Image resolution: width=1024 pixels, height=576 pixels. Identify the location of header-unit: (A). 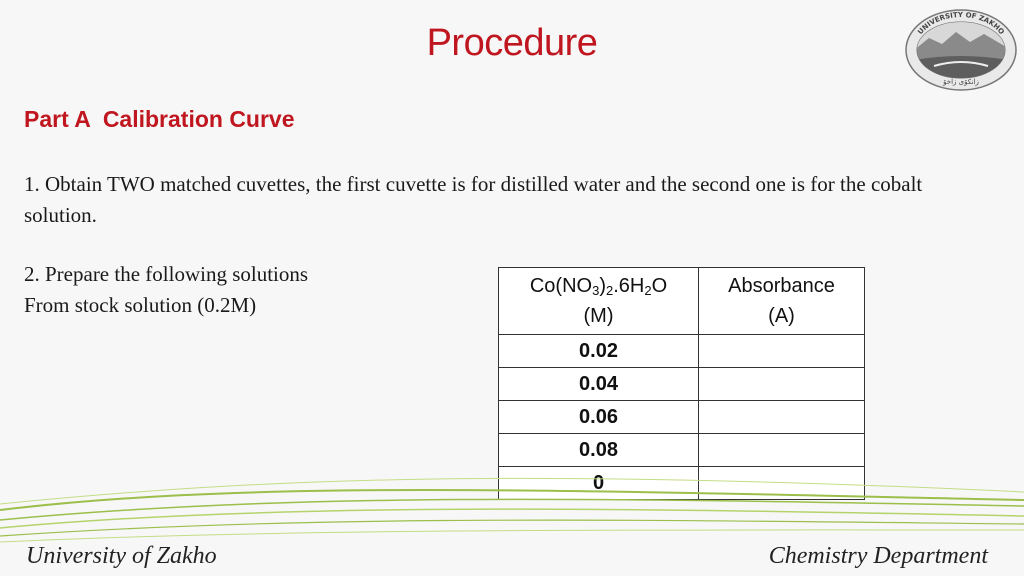
(781, 316).